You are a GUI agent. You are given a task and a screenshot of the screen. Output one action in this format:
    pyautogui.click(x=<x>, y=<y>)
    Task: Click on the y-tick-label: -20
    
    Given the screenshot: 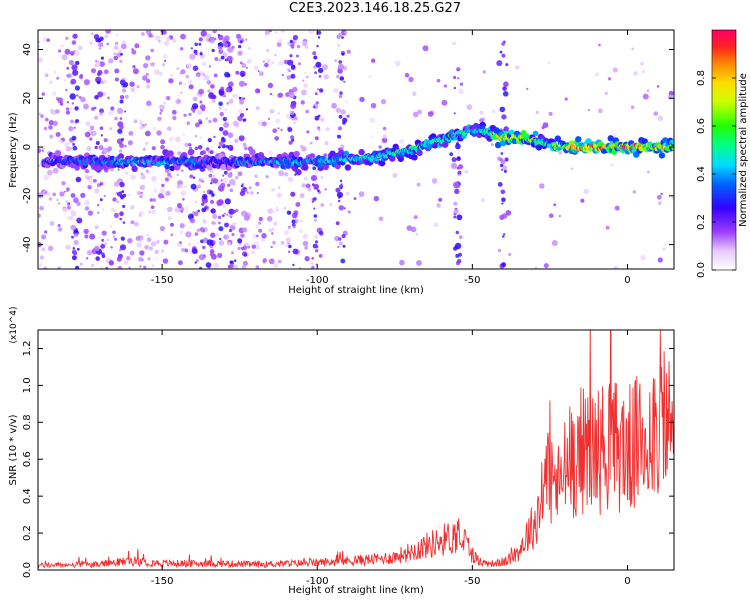 What is the action you would take?
    pyautogui.click(x=27, y=196)
    